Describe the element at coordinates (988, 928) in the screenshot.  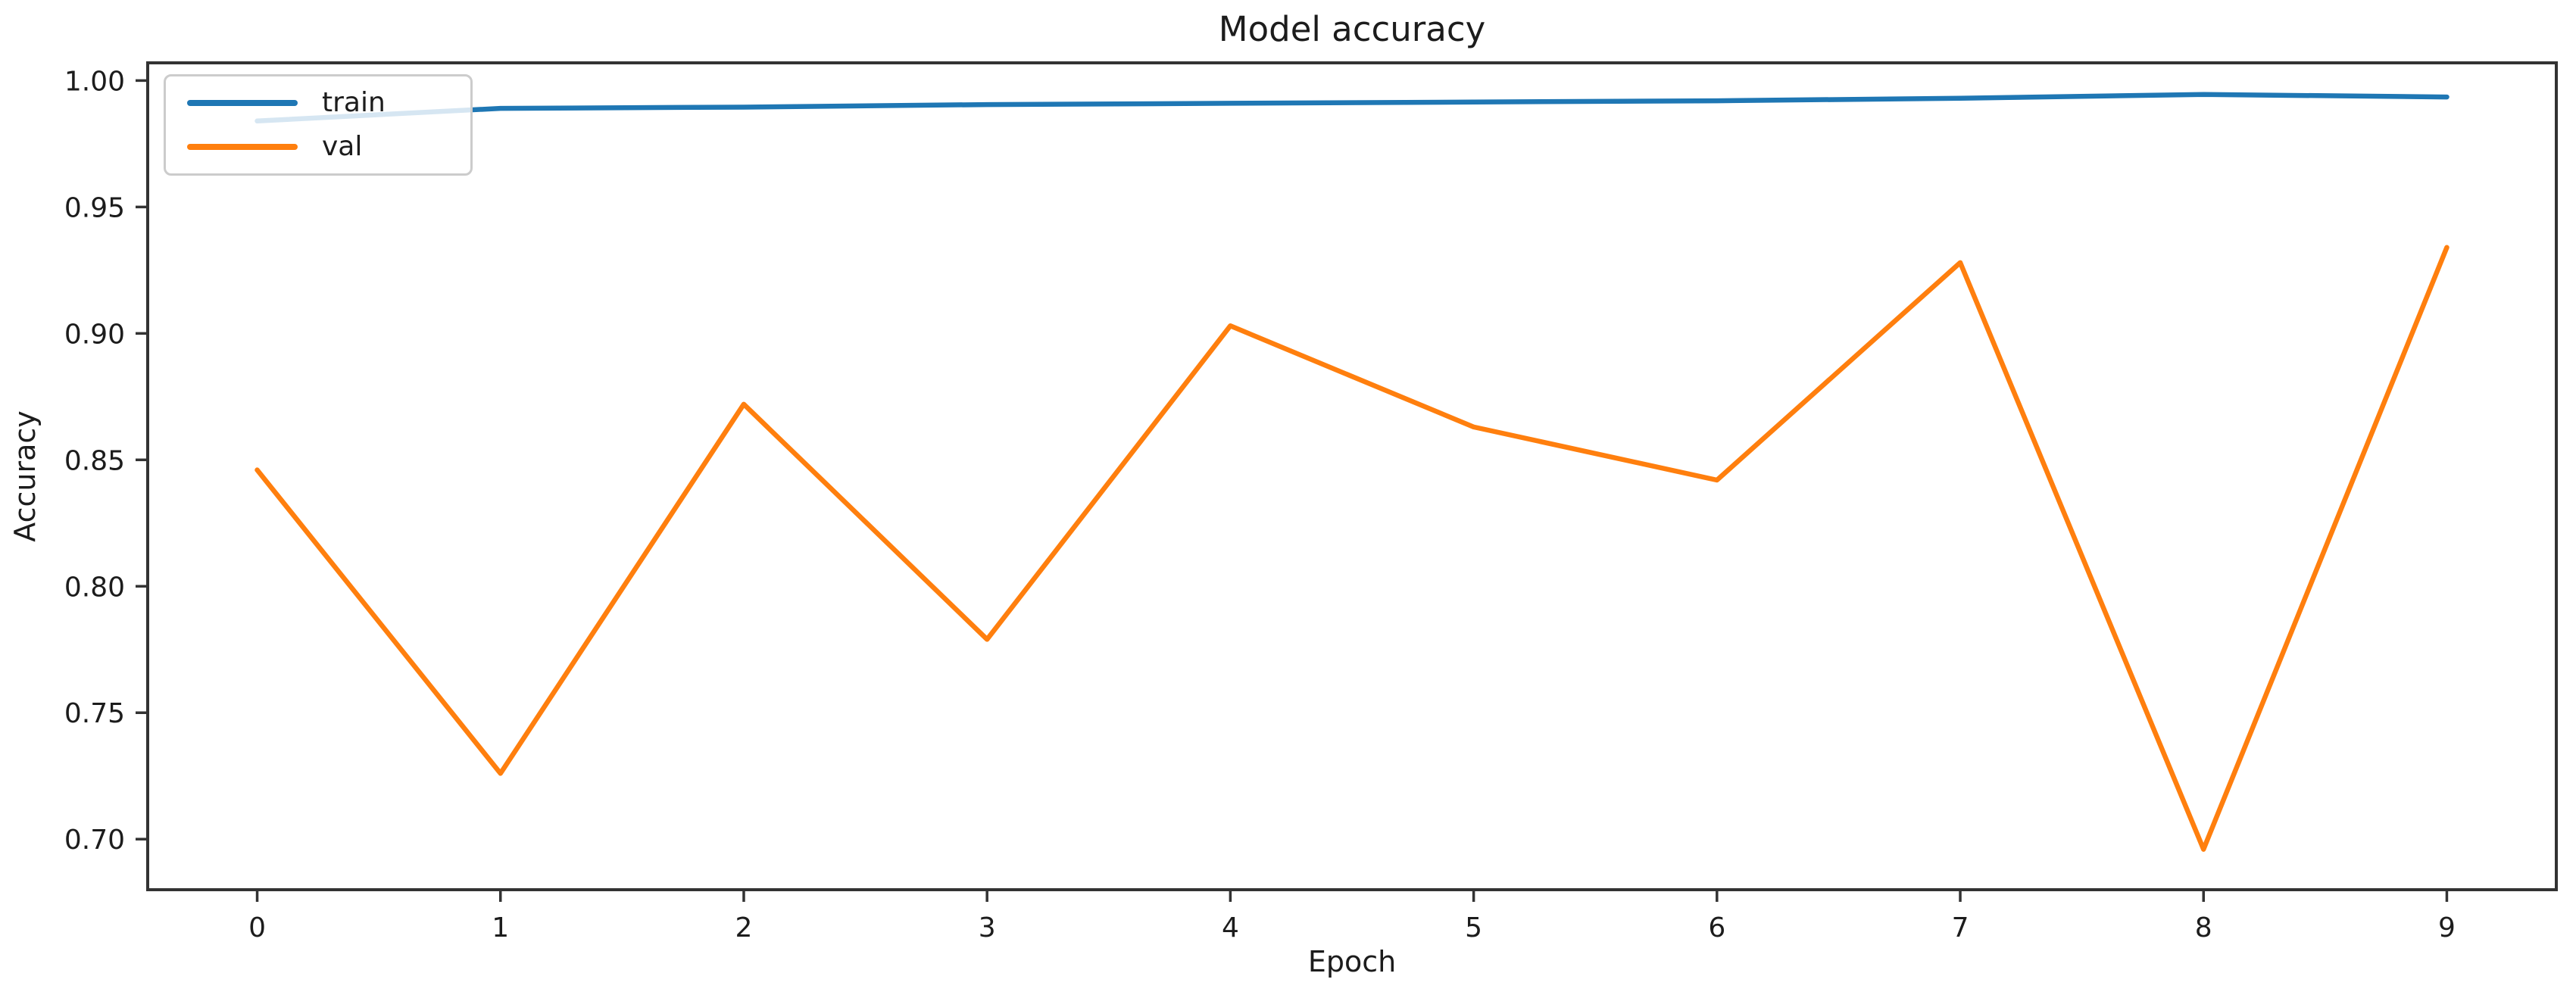
I see `x-tick-label: 3` at that location.